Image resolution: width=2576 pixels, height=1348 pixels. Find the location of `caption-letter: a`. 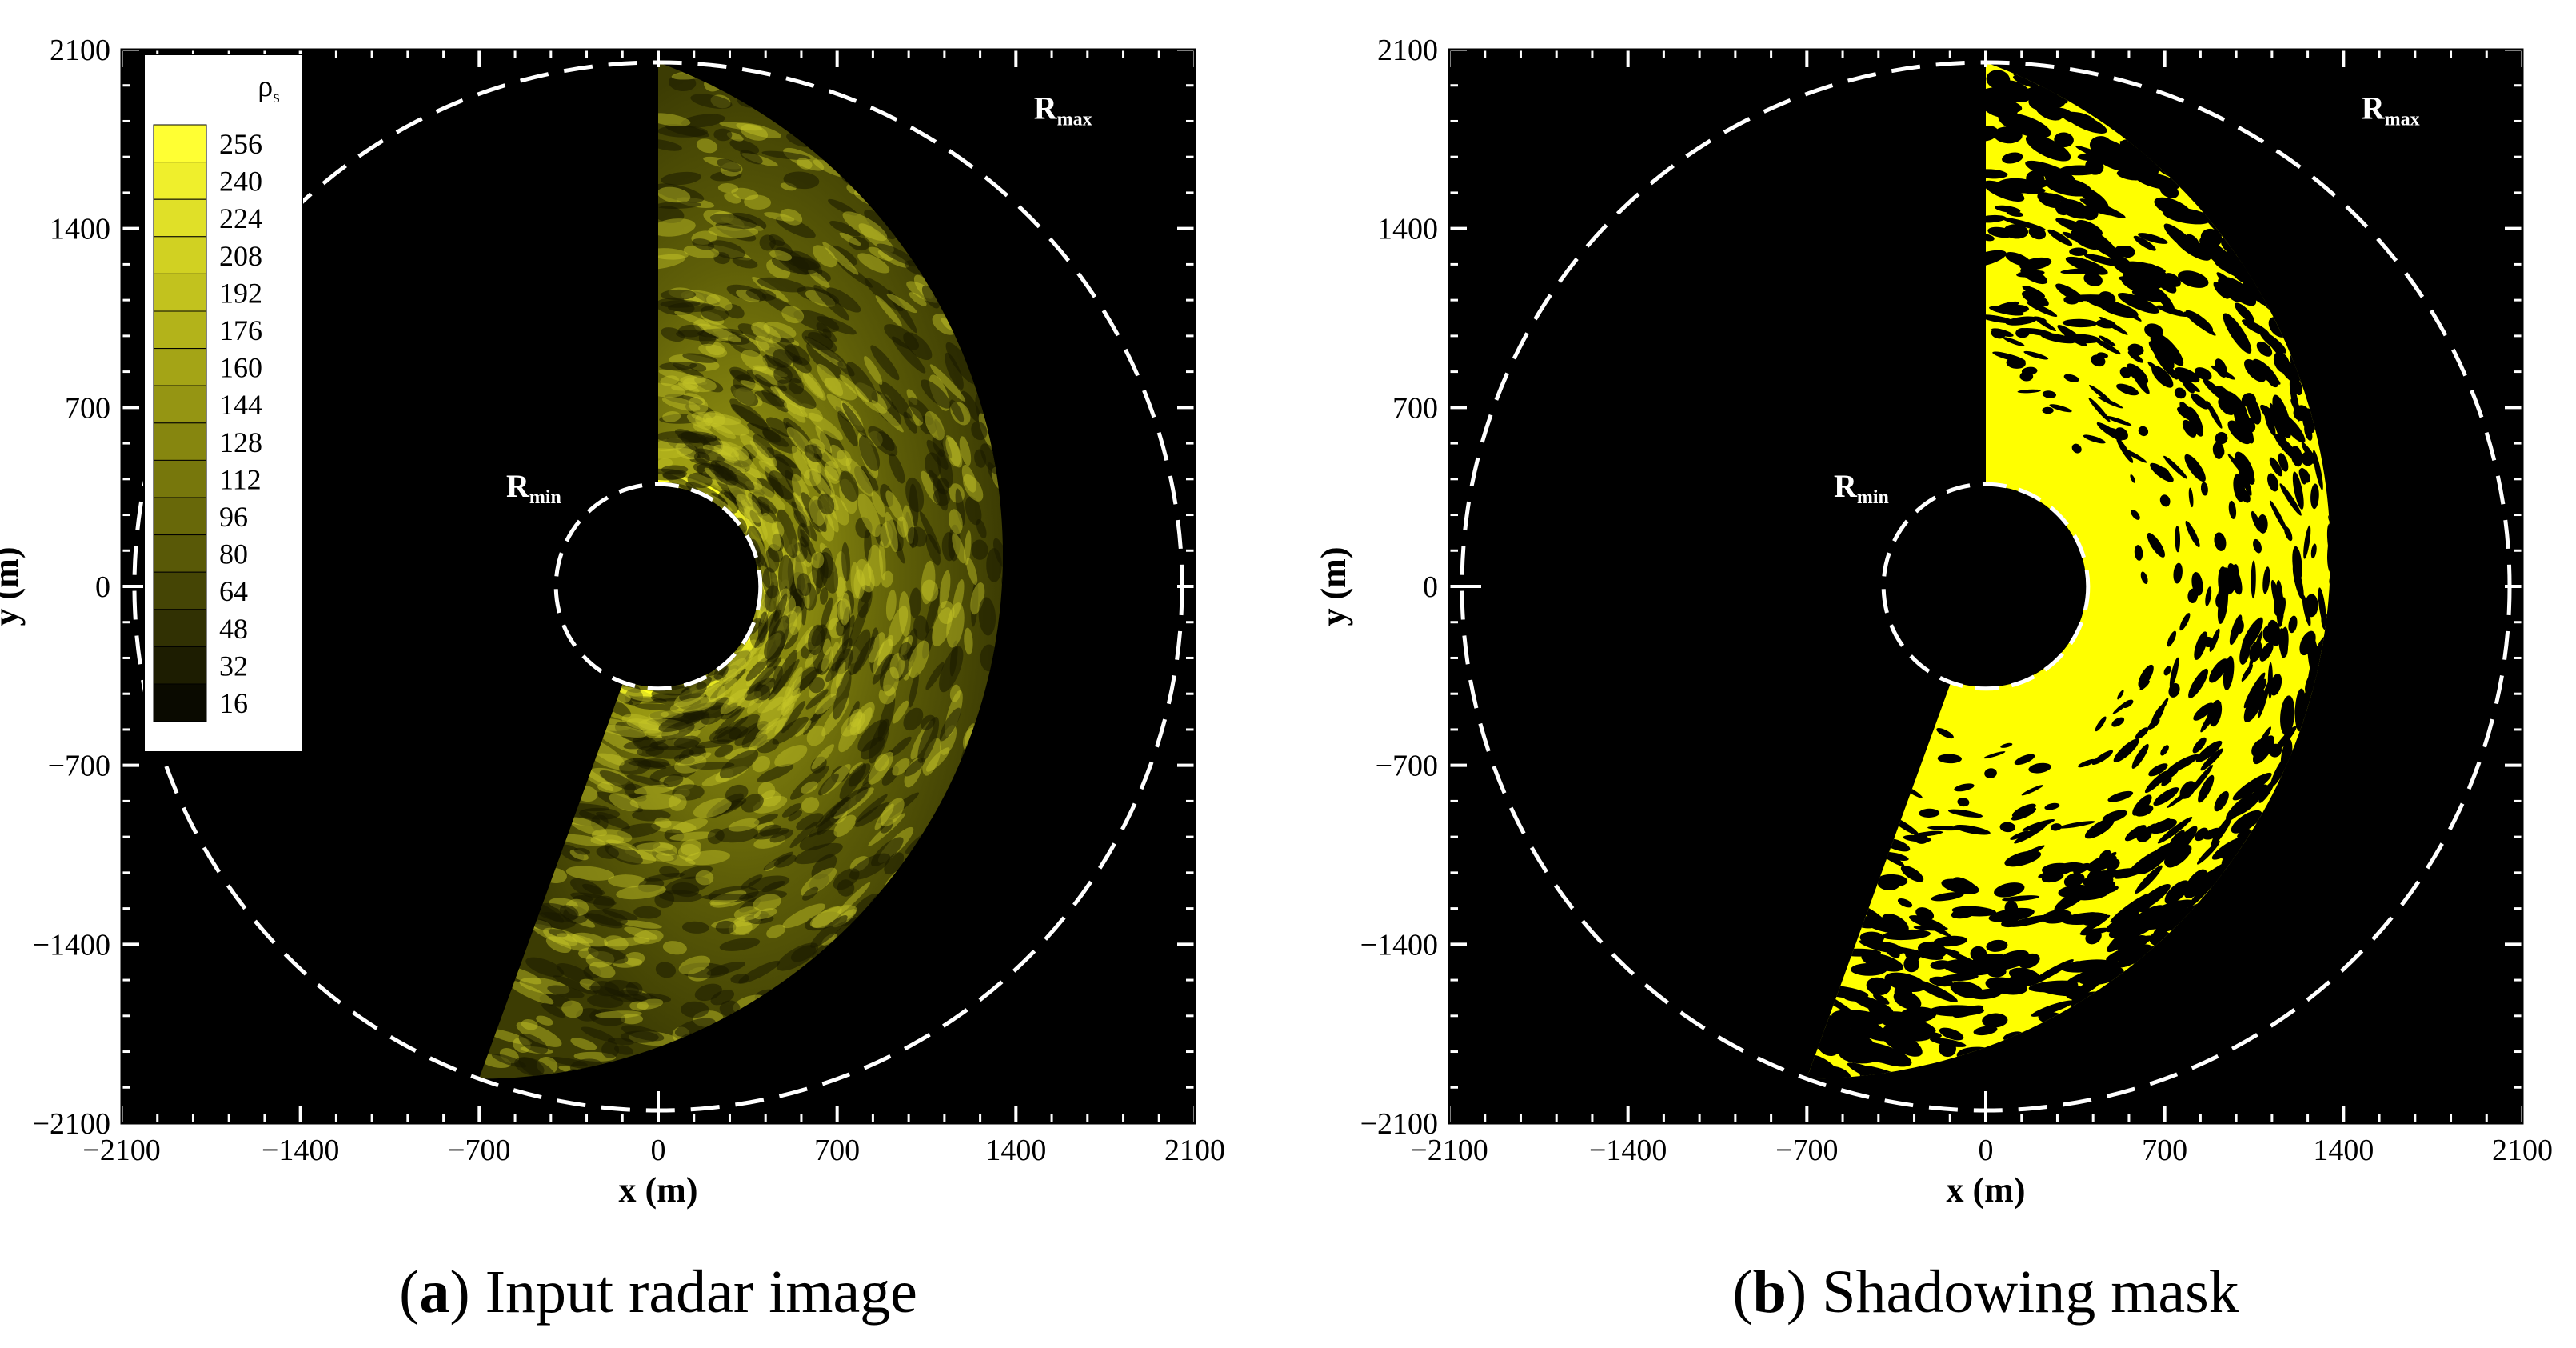

caption-letter: a is located at coordinates (434, 1292).